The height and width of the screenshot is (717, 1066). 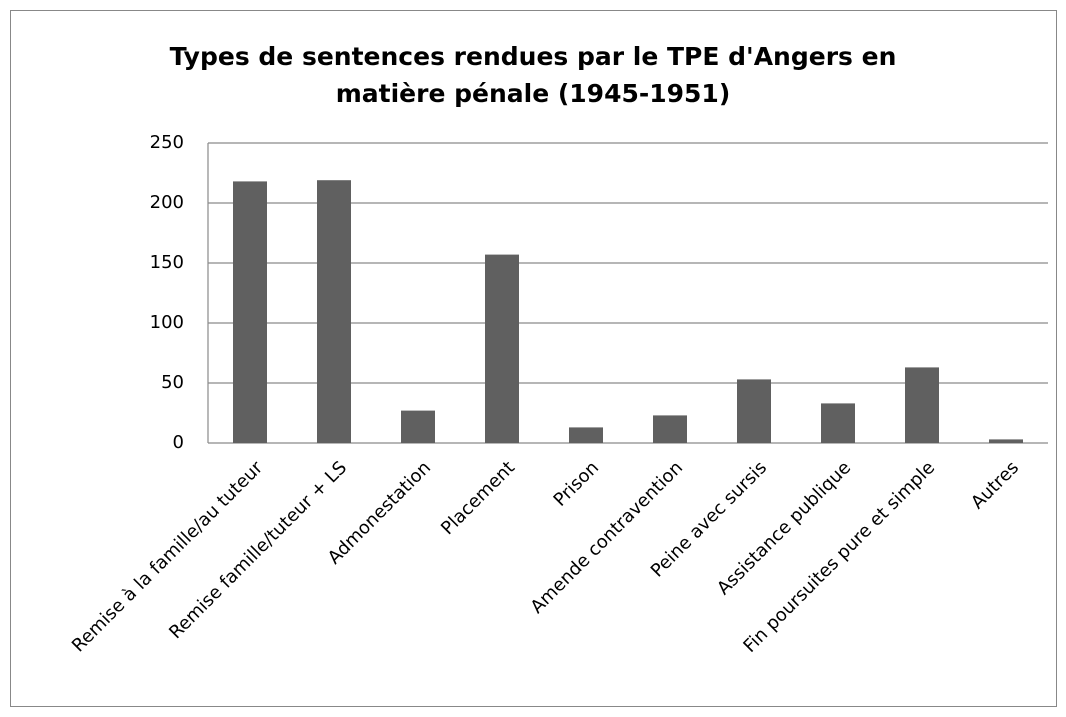 What do you see at coordinates (167, 202) in the screenshot?
I see `y-tick-label: 200` at bounding box center [167, 202].